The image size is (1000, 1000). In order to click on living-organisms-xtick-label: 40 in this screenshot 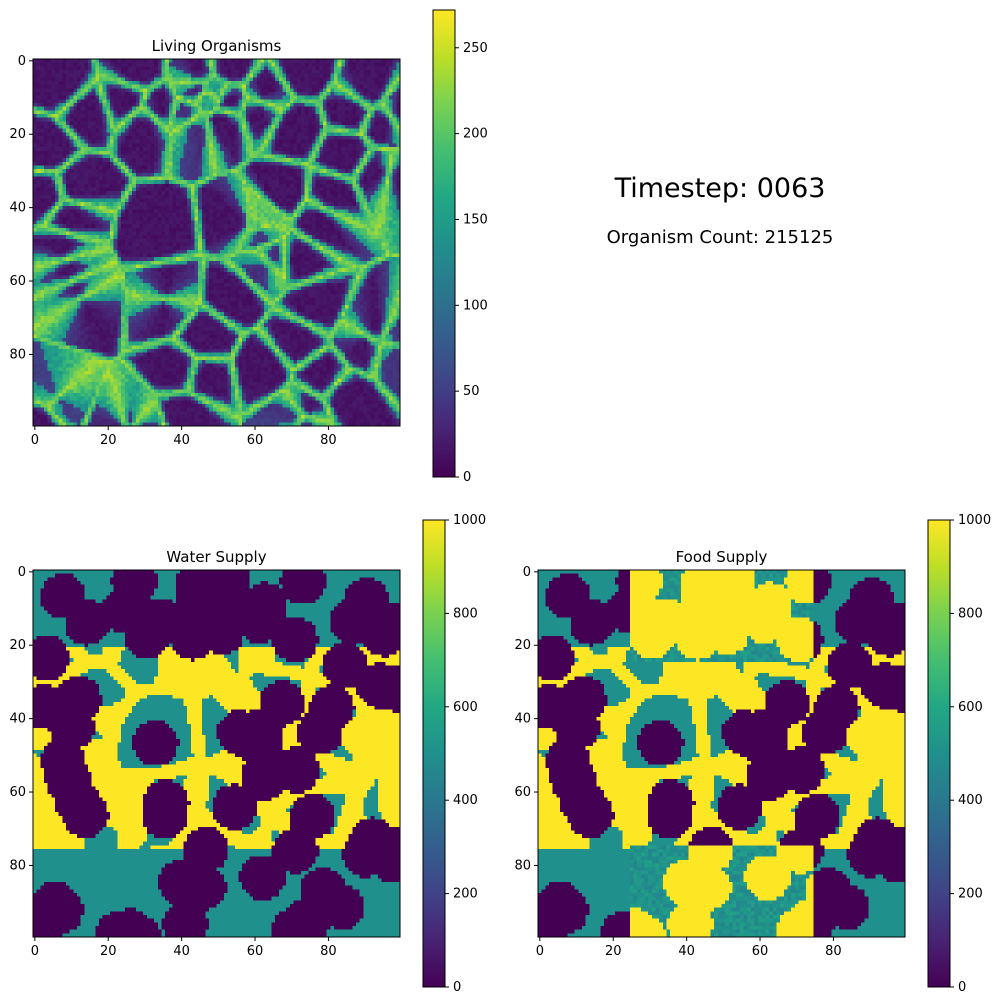, I will do `click(181, 440)`.